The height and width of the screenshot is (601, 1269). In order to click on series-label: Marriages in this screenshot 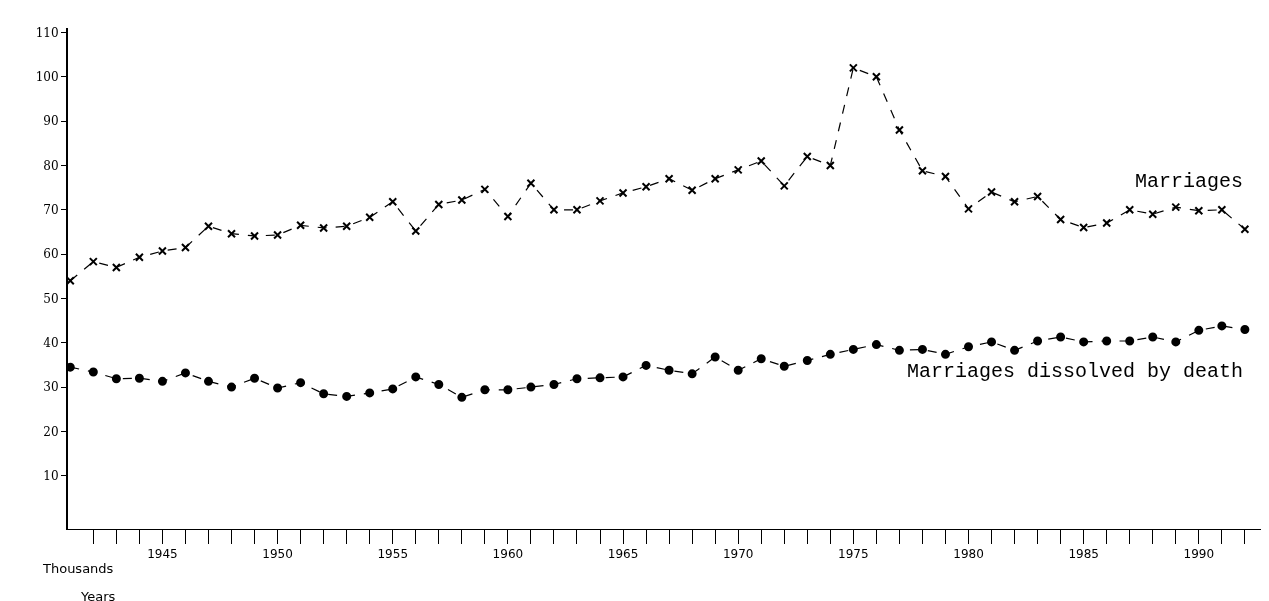, I will do `click(1189, 181)`.